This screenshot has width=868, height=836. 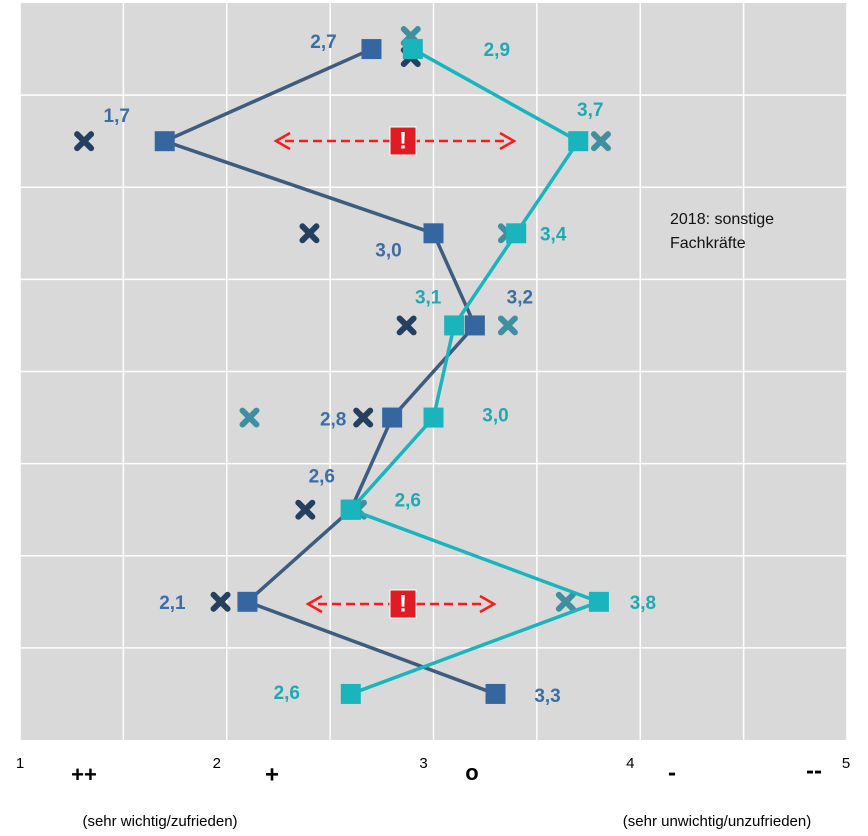 I want to click on data-label: 3,1, so click(x=428, y=297).